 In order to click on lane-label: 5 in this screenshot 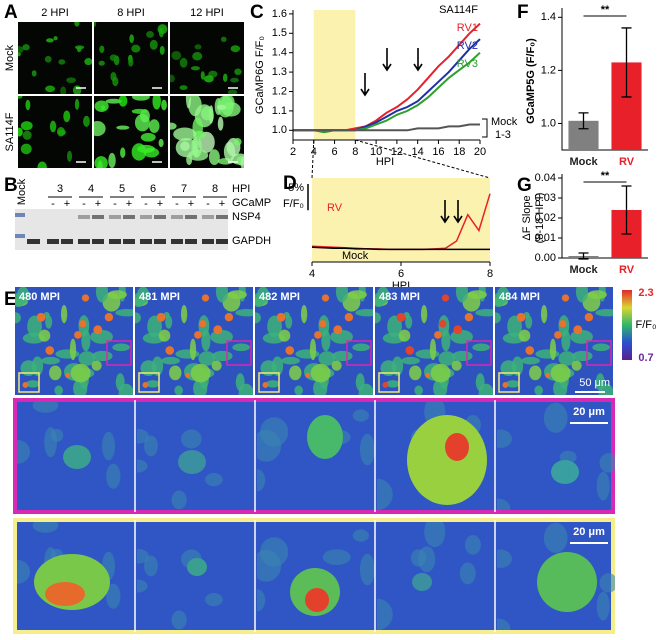, I will do `click(122, 189)`.